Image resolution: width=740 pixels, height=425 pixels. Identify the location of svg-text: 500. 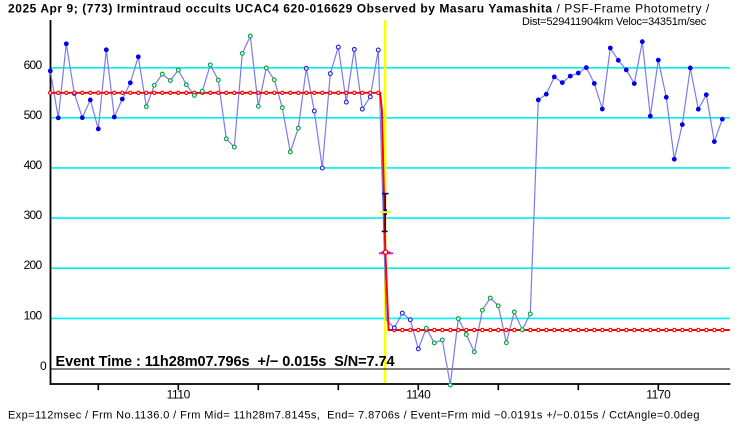
(33, 115).